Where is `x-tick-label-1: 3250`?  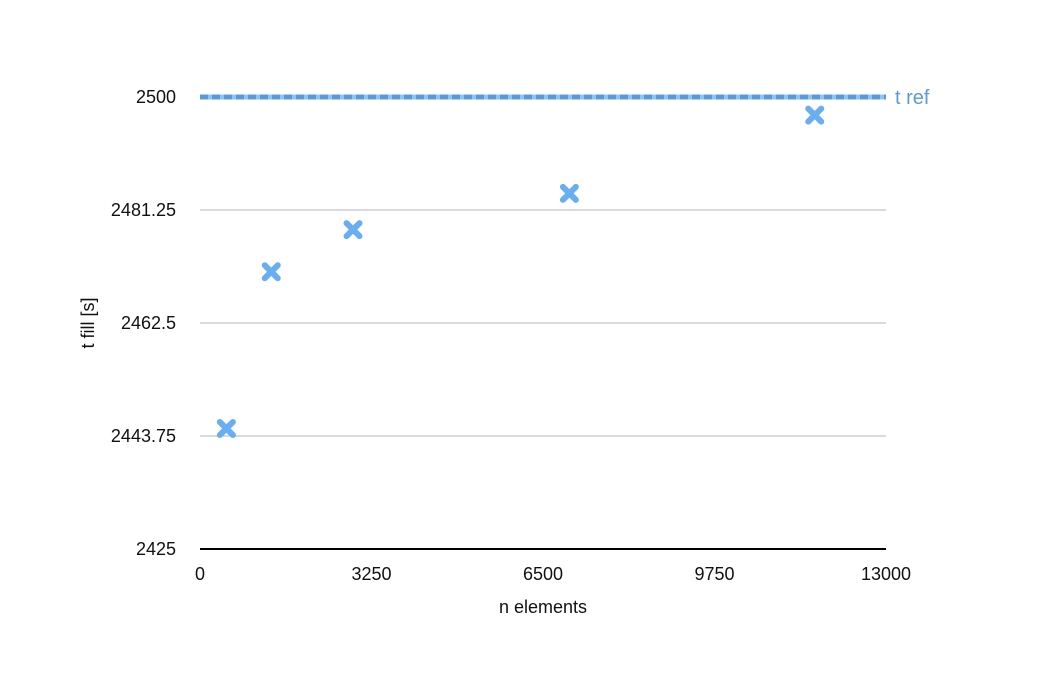 x-tick-label-1: 3250 is located at coordinates (371, 574).